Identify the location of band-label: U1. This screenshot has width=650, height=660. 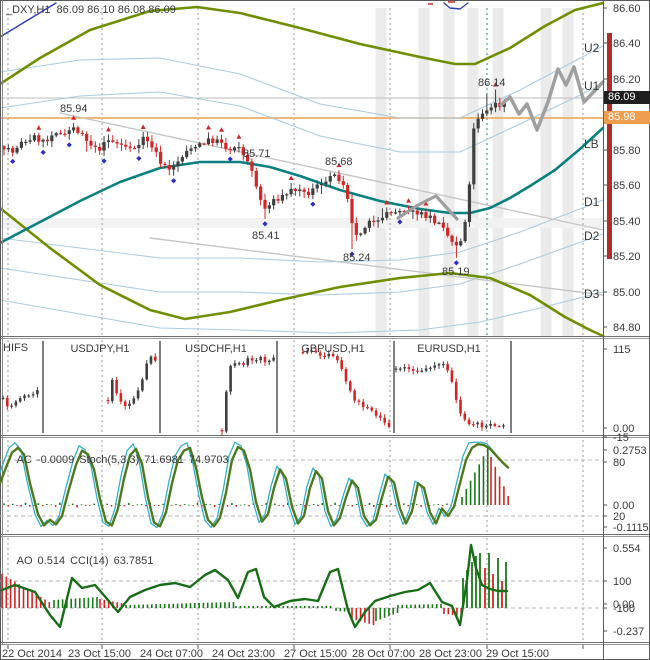
(592, 86).